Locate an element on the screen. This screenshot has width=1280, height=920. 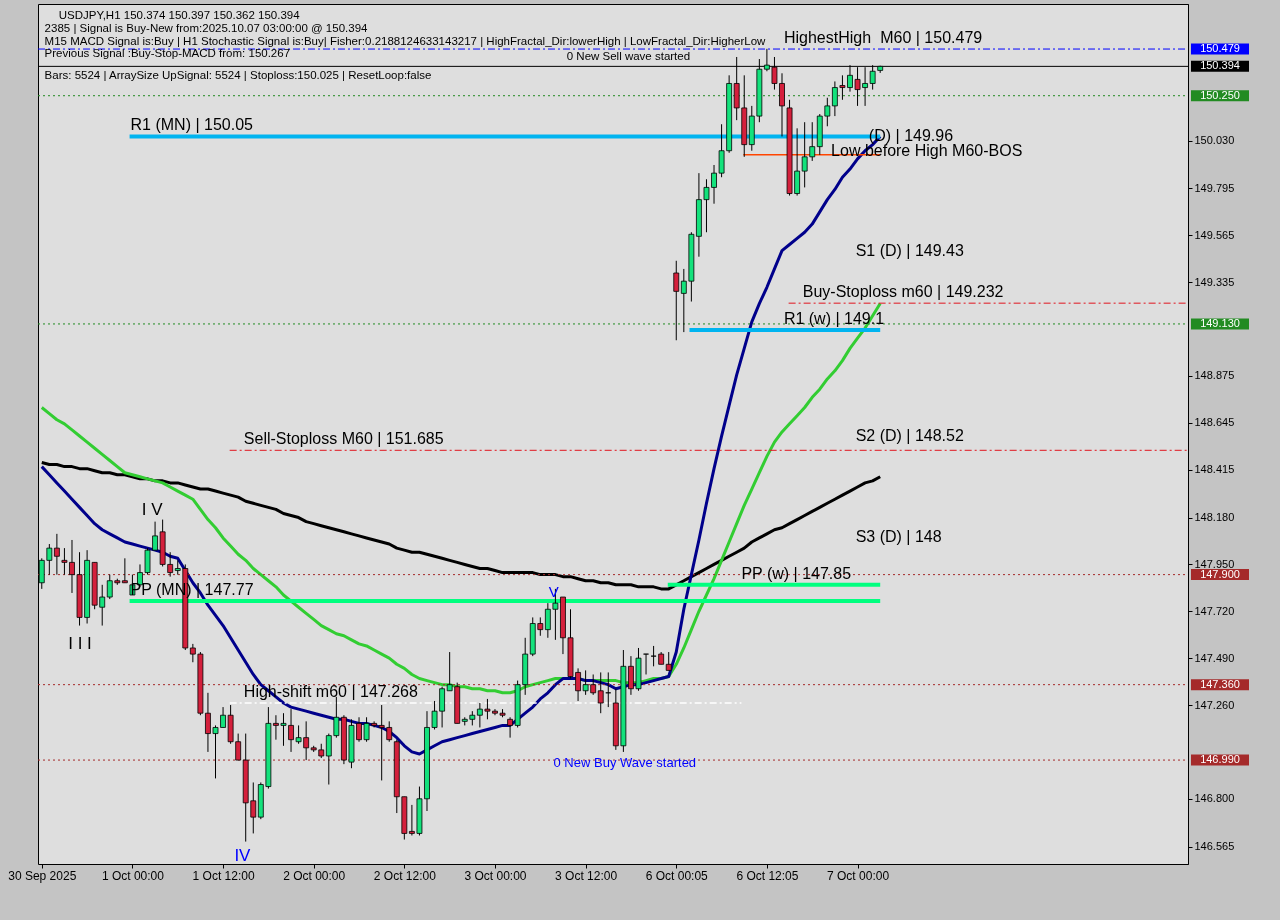
annotation: M15 MACD Signal is:Buy | H1 Stochastic Signal is:Buy| Fisher:0.2188124633143217 | HighFractal_Dir:lowerHigh | LowFractal_Dir:HigherLow is located at coordinates (405, 41).